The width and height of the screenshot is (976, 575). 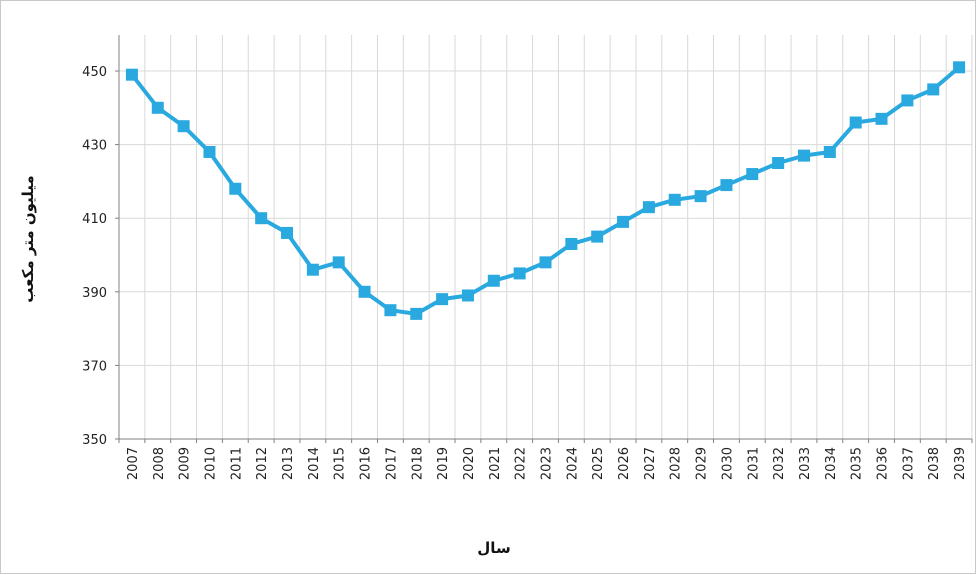 What do you see at coordinates (521, 463) in the screenshot?
I see `x-tick-label: 2022` at bounding box center [521, 463].